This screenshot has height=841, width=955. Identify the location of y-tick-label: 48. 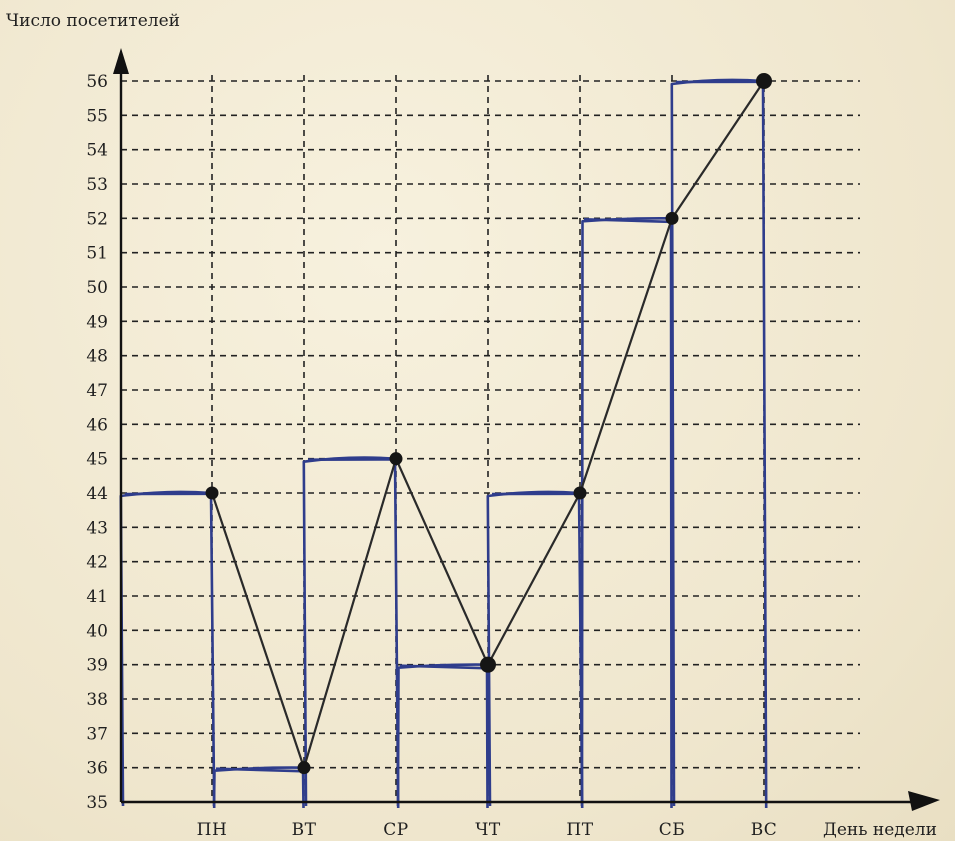
(97, 357).